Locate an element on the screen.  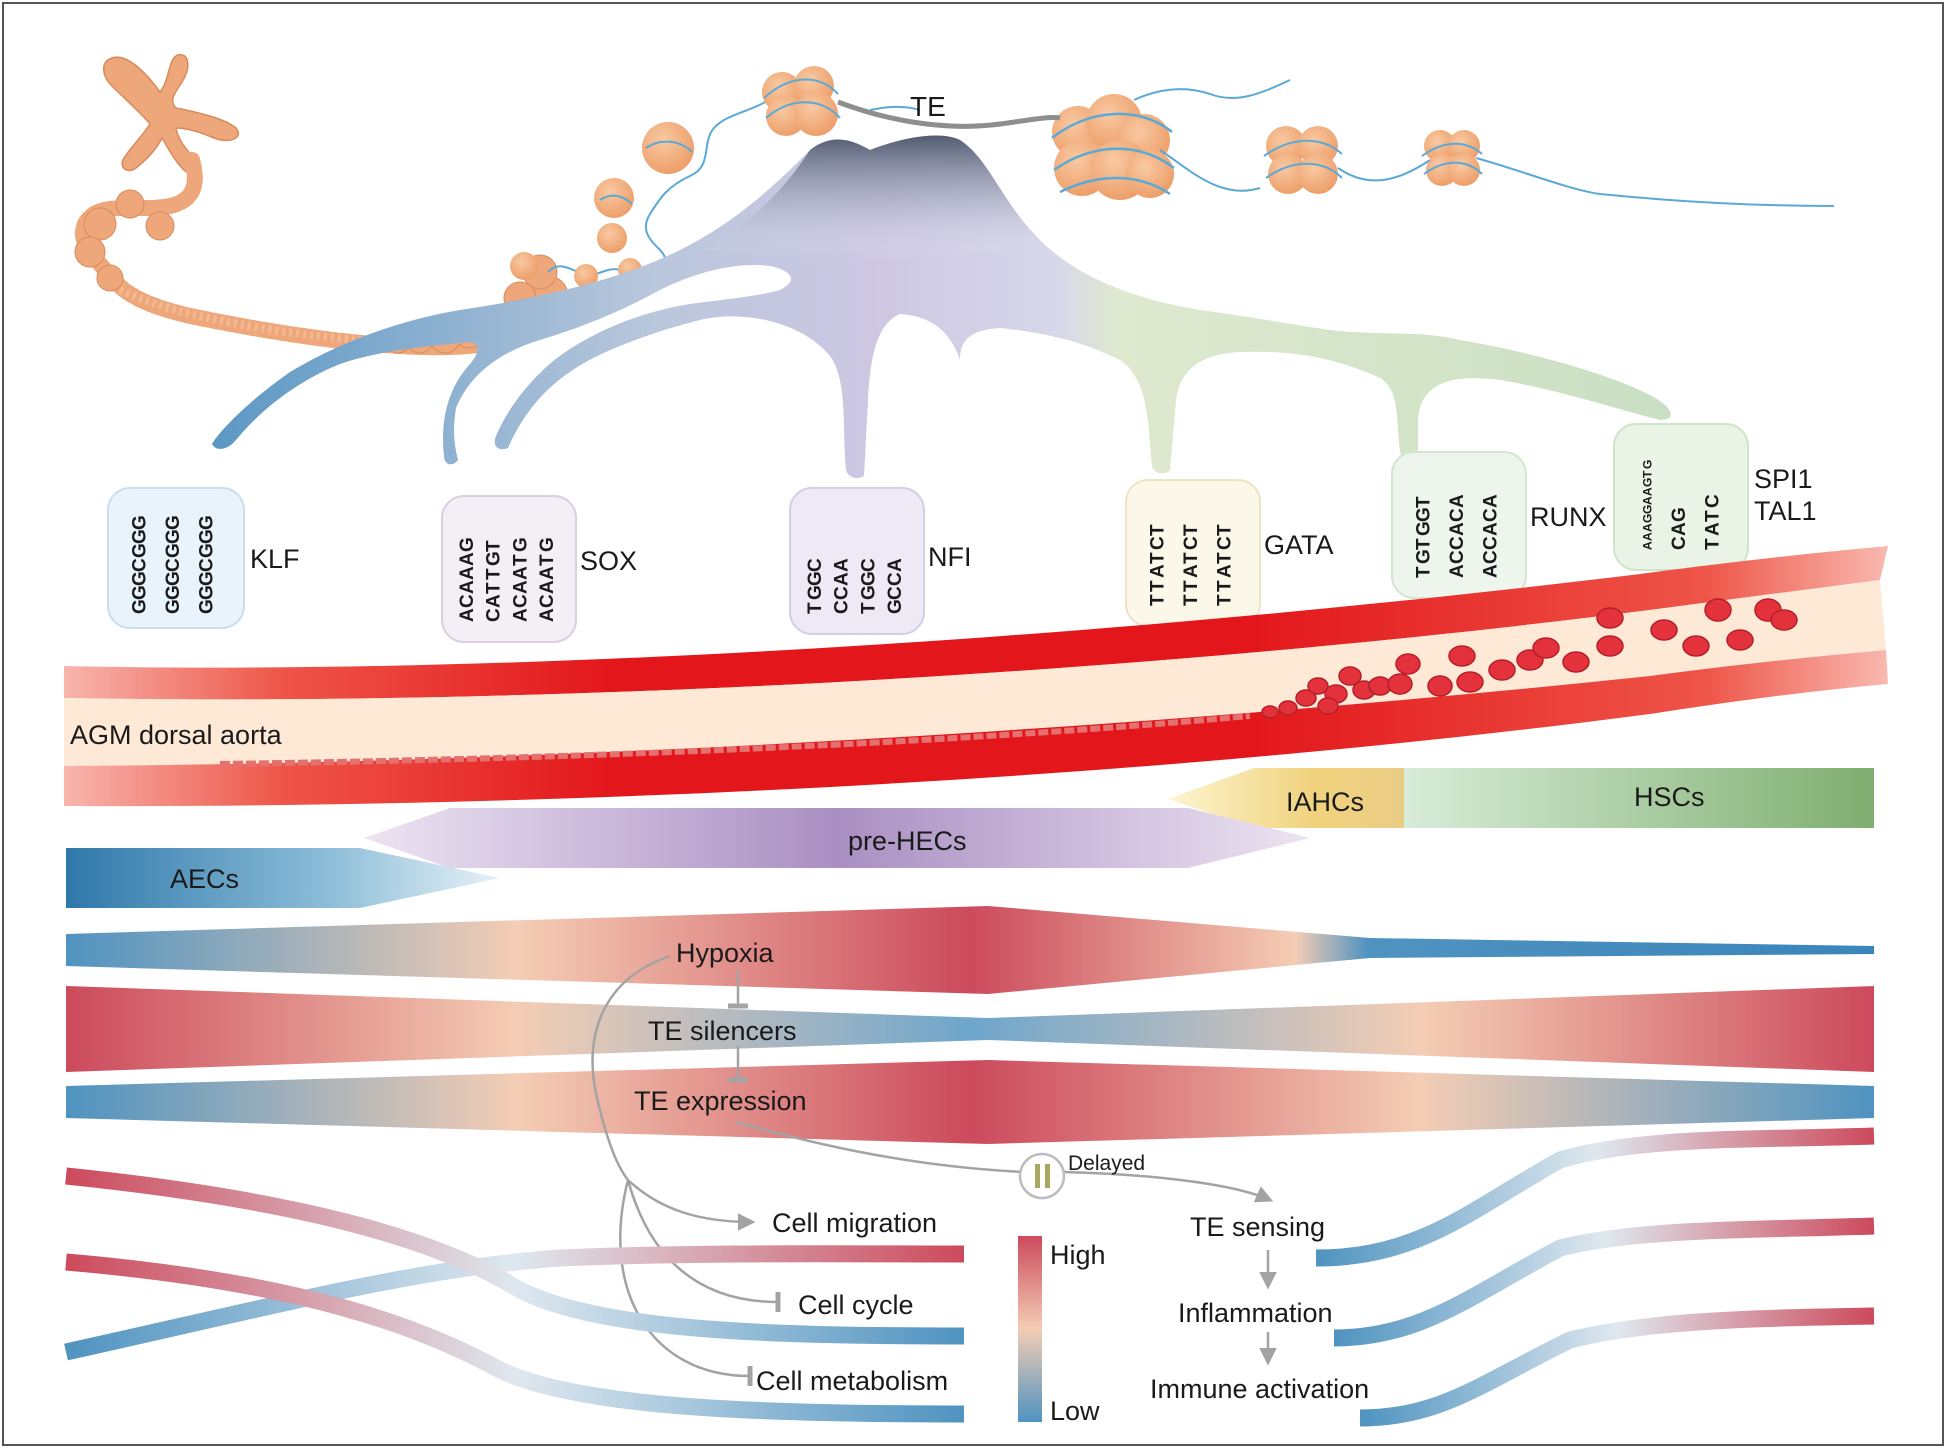
cell-type-arrows: IAHCs HSCs pre-HECs AECs is located at coordinates (970, 838).